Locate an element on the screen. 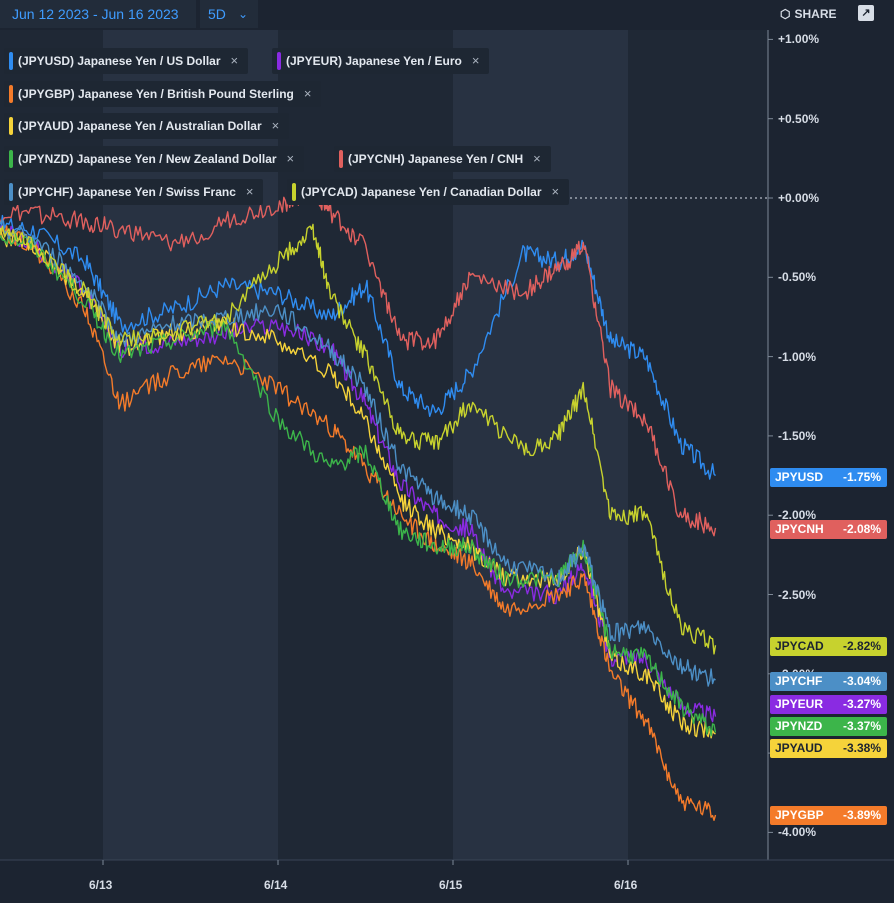 The height and width of the screenshot is (903, 894). period-label: 5D is located at coordinates (217, 14).